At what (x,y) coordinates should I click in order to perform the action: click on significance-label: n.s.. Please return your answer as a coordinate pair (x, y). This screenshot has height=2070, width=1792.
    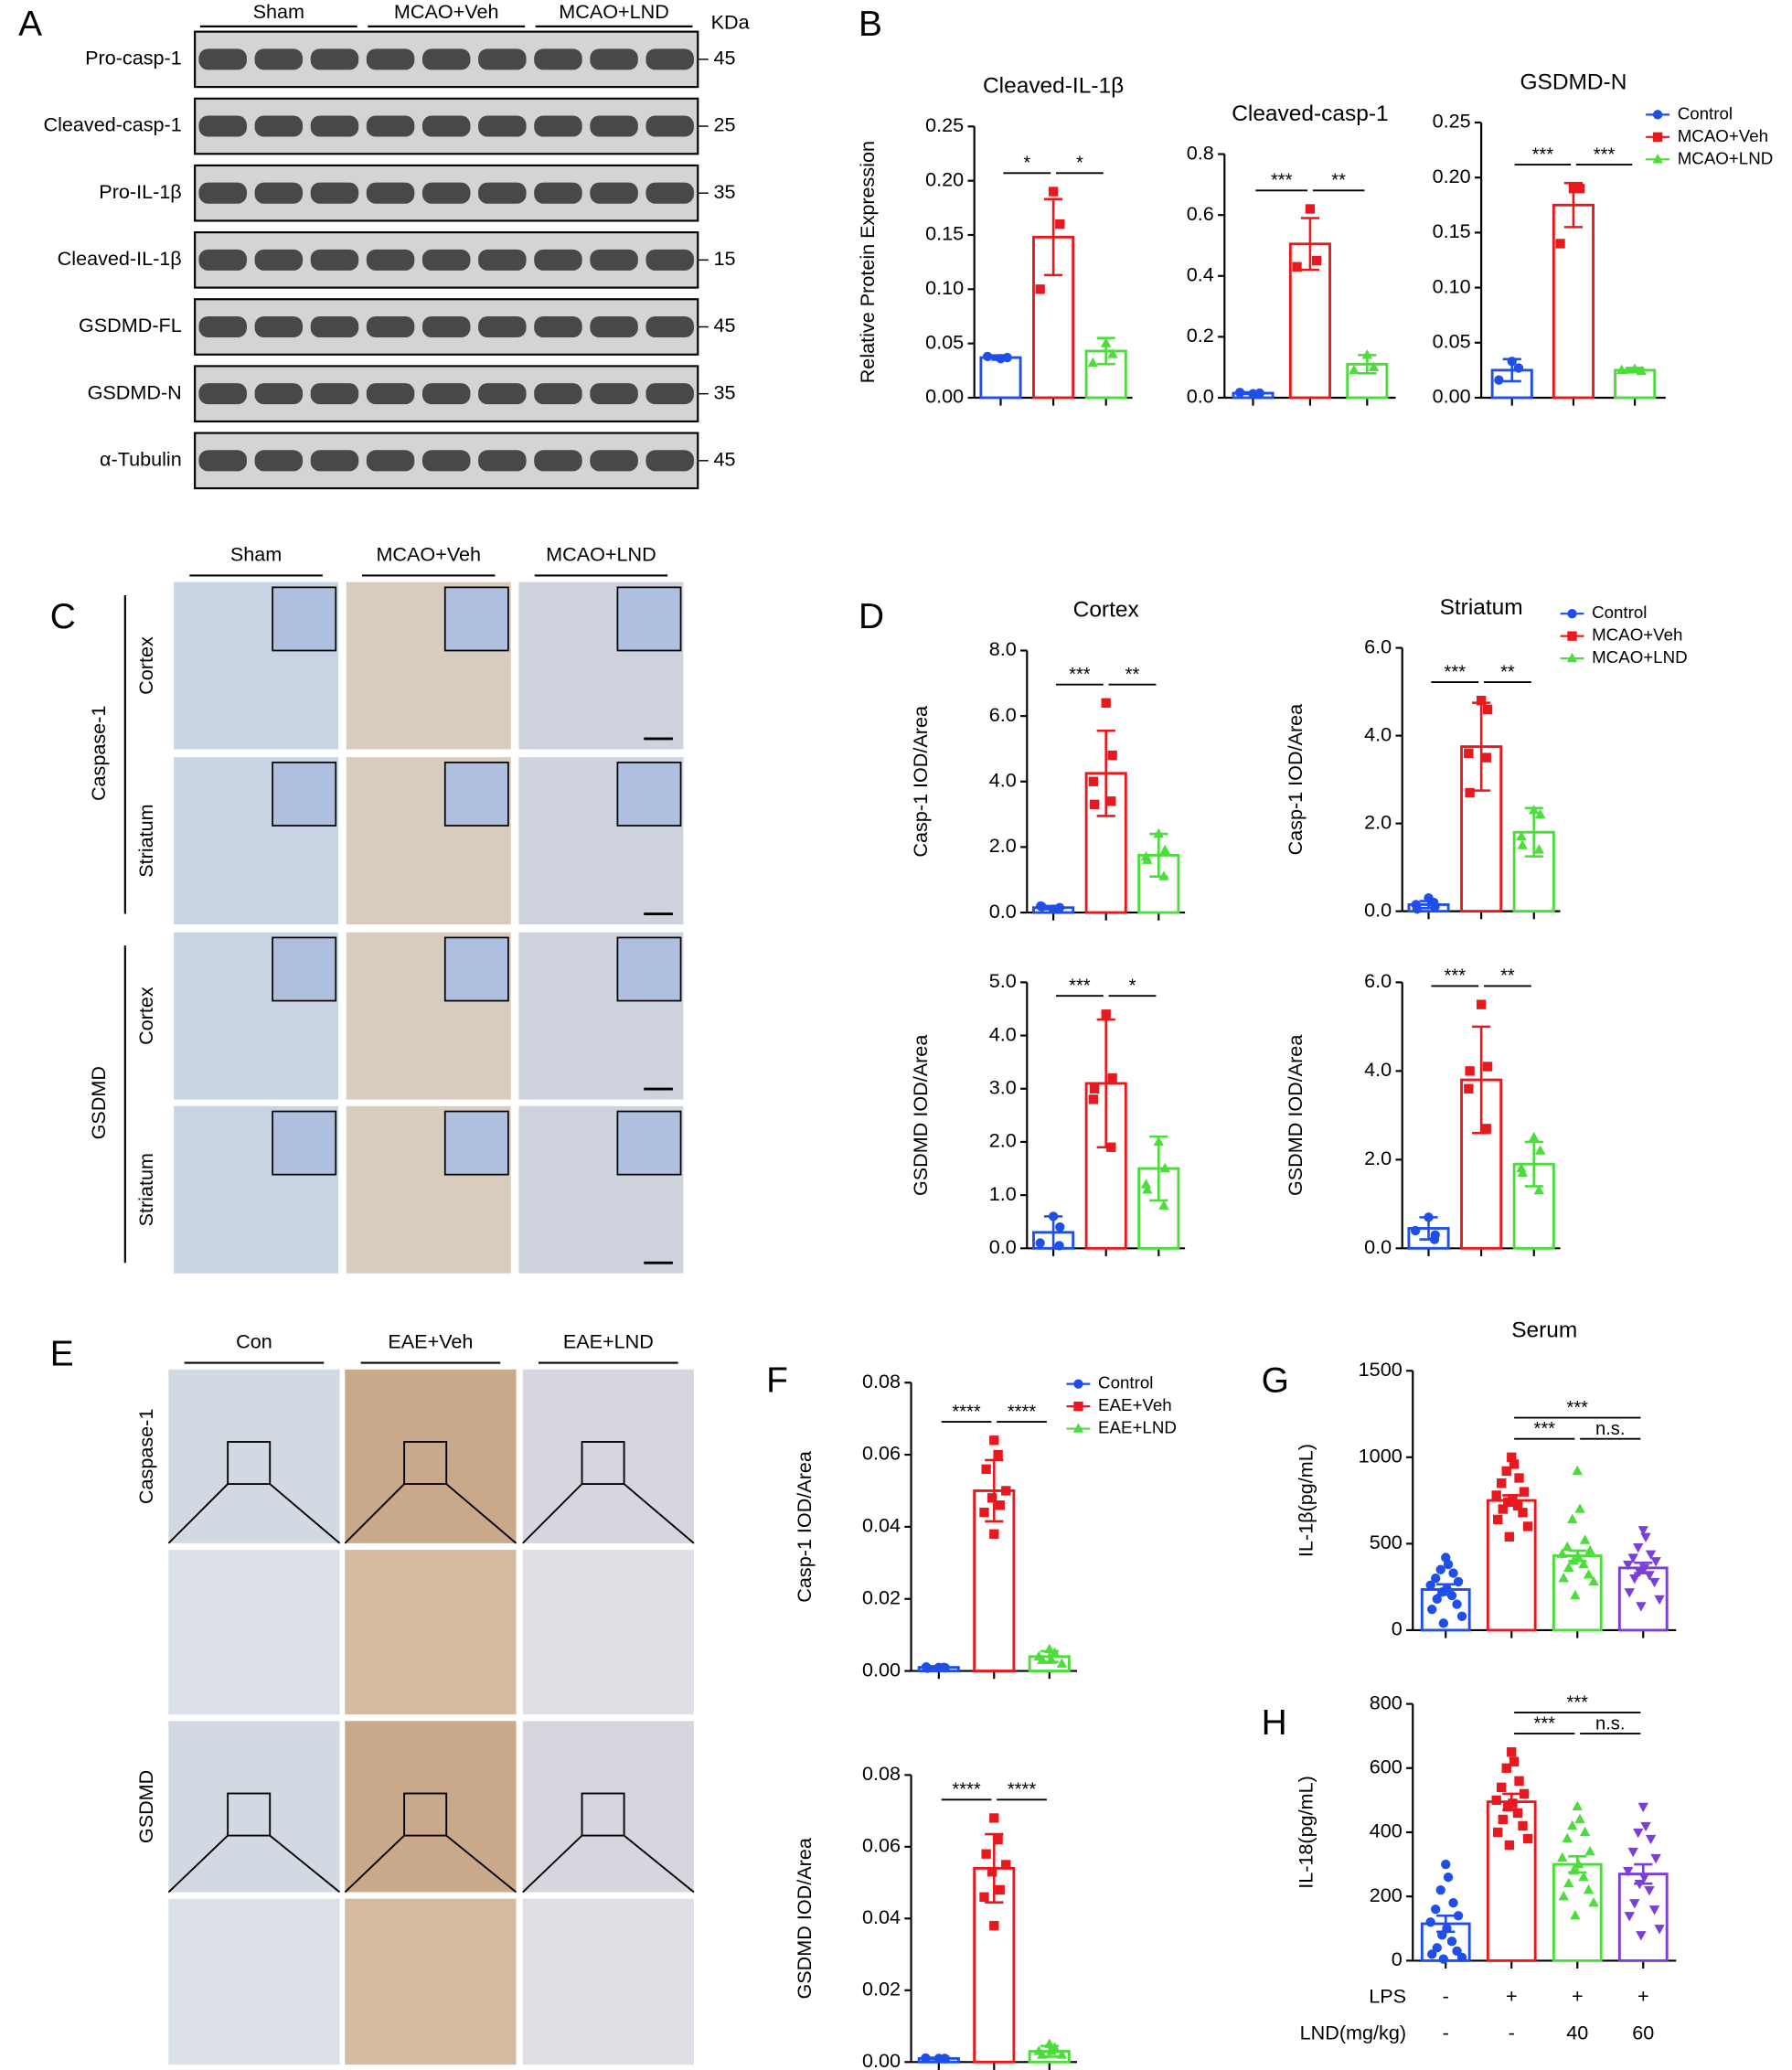
    Looking at the image, I should click on (1610, 1723).